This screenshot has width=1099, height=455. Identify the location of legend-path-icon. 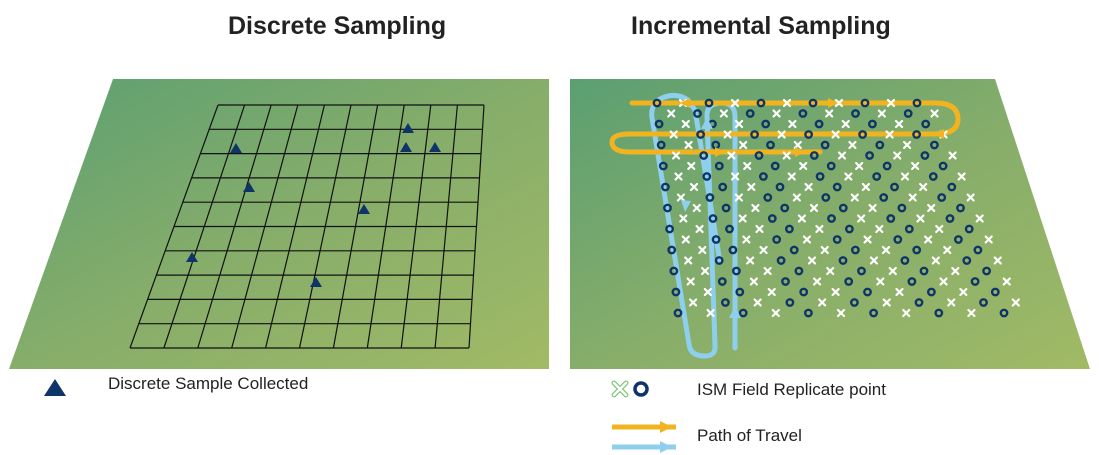
(644, 437).